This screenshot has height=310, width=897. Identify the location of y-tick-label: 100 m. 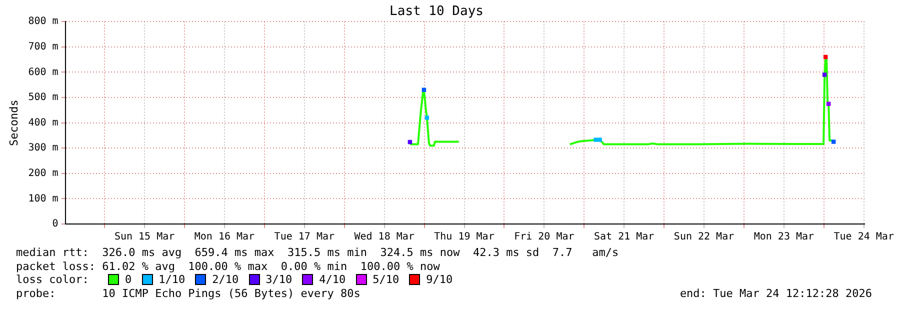
(43, 198).